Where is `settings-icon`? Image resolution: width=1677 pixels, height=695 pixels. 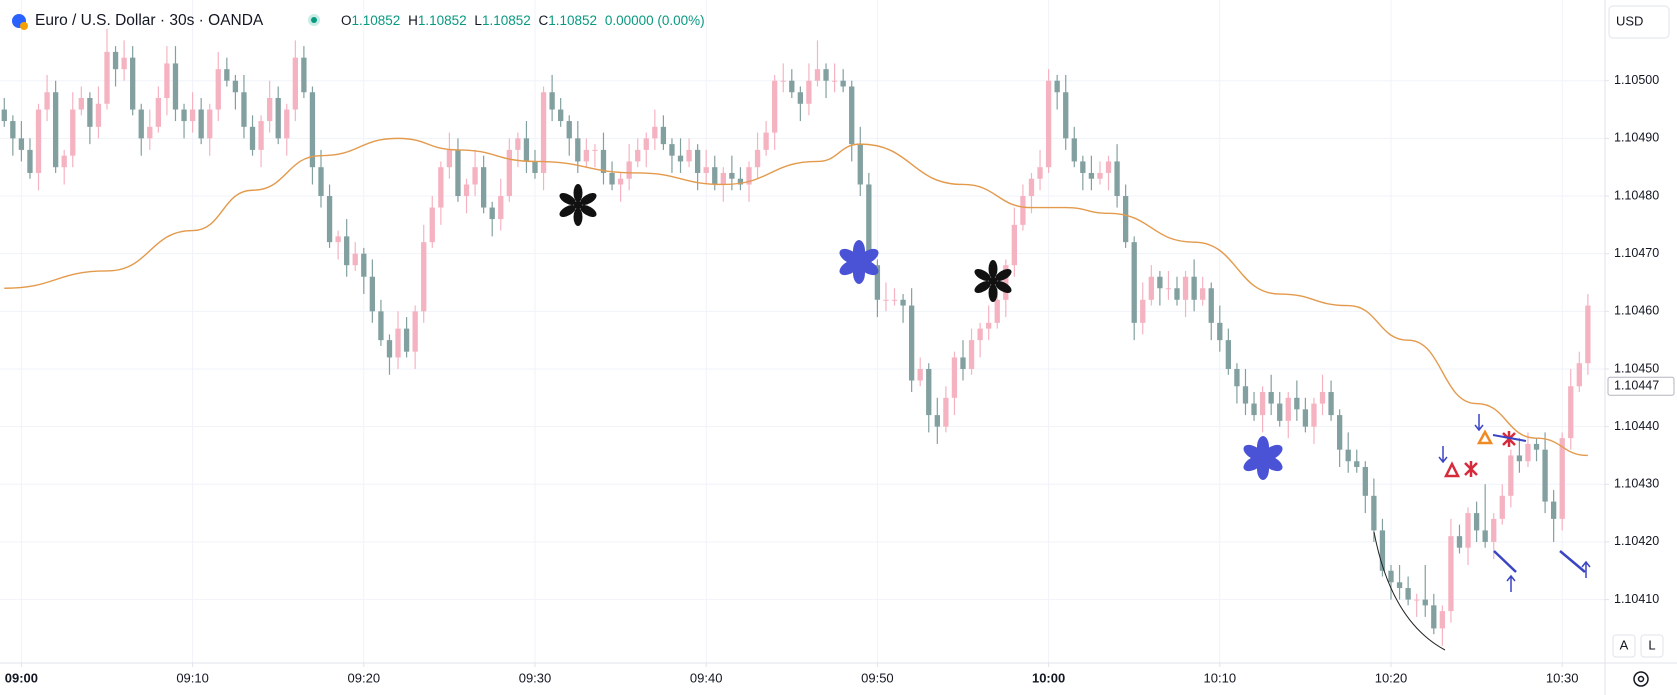 settings-icon is located at coordinates (1641, 679).